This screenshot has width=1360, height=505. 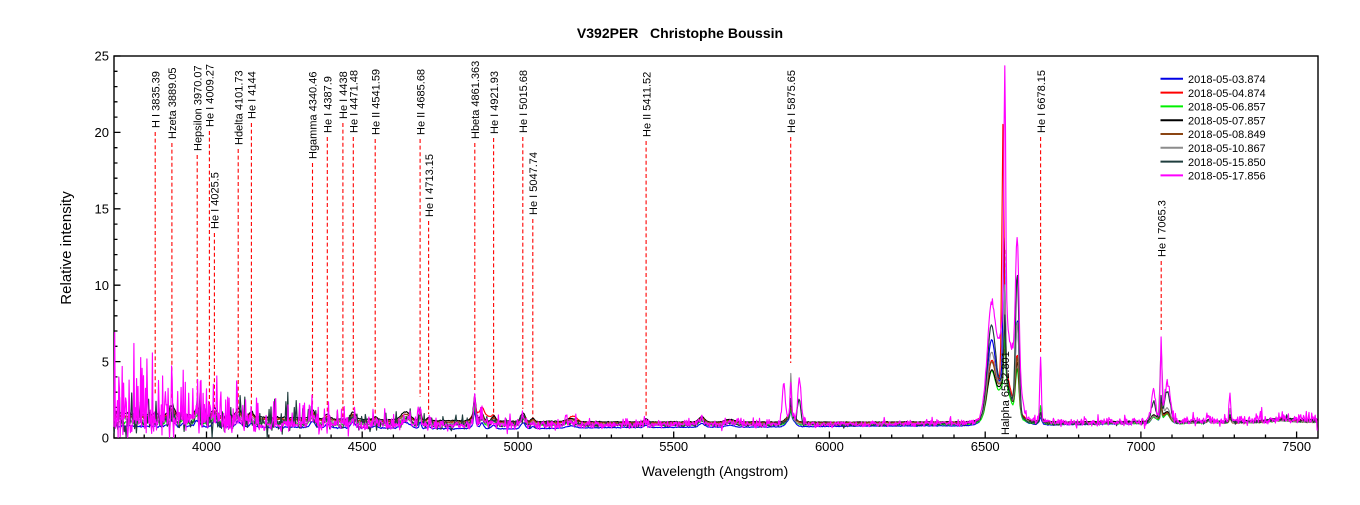 I want to click on svg-text: 4500, so click(x=362, y=446).